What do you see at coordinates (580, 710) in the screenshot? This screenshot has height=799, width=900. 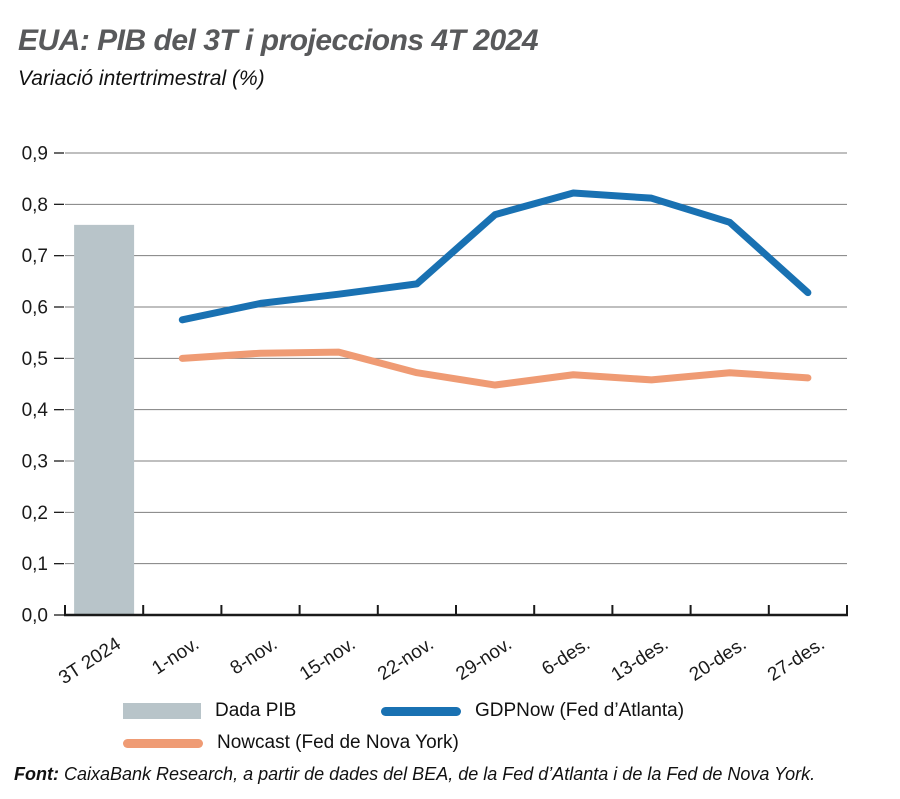 I see `legend-label-gdpnow: GDPNow (Fed d’Atlanta)` at bounding box center [580, 710].